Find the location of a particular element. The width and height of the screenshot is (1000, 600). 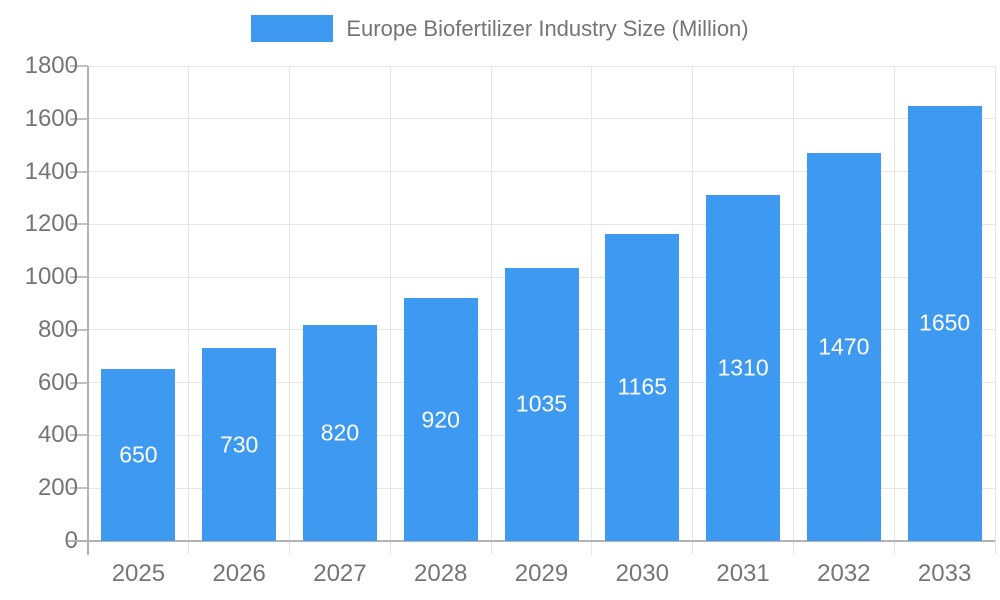

bar-2025 is located at coordinates (138, 455).